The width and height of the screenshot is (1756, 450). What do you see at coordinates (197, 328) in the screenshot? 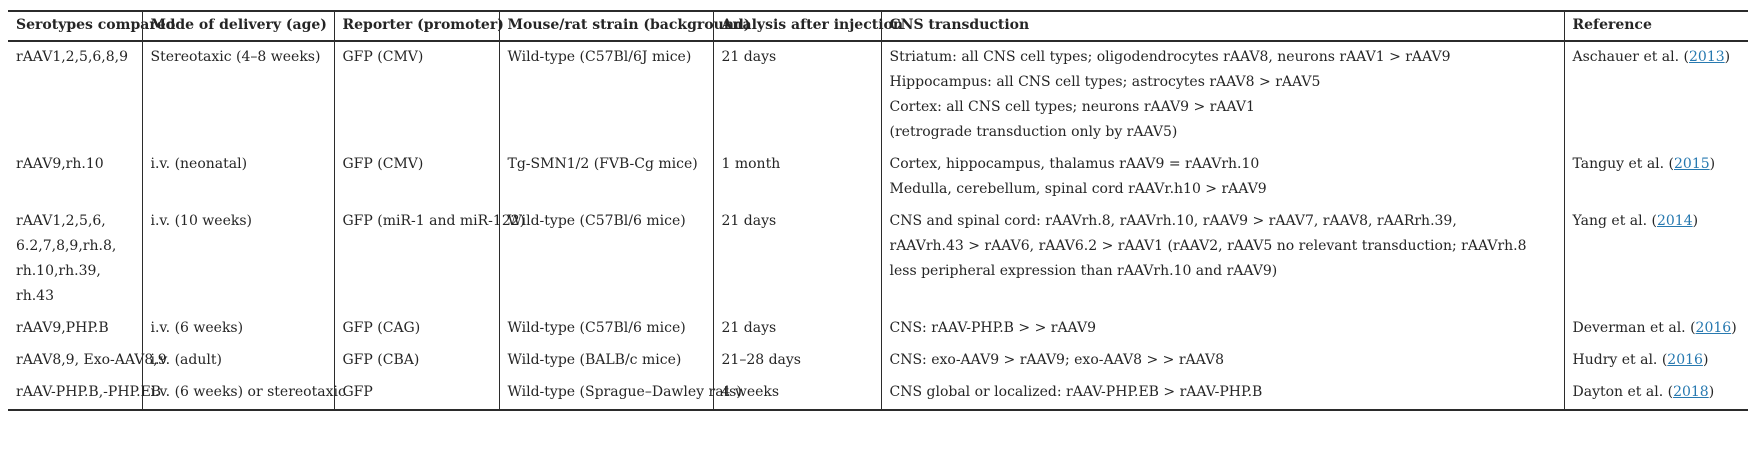
I see `cell-line: i.v. (6 weeks)` at bounding box center [197, 328].